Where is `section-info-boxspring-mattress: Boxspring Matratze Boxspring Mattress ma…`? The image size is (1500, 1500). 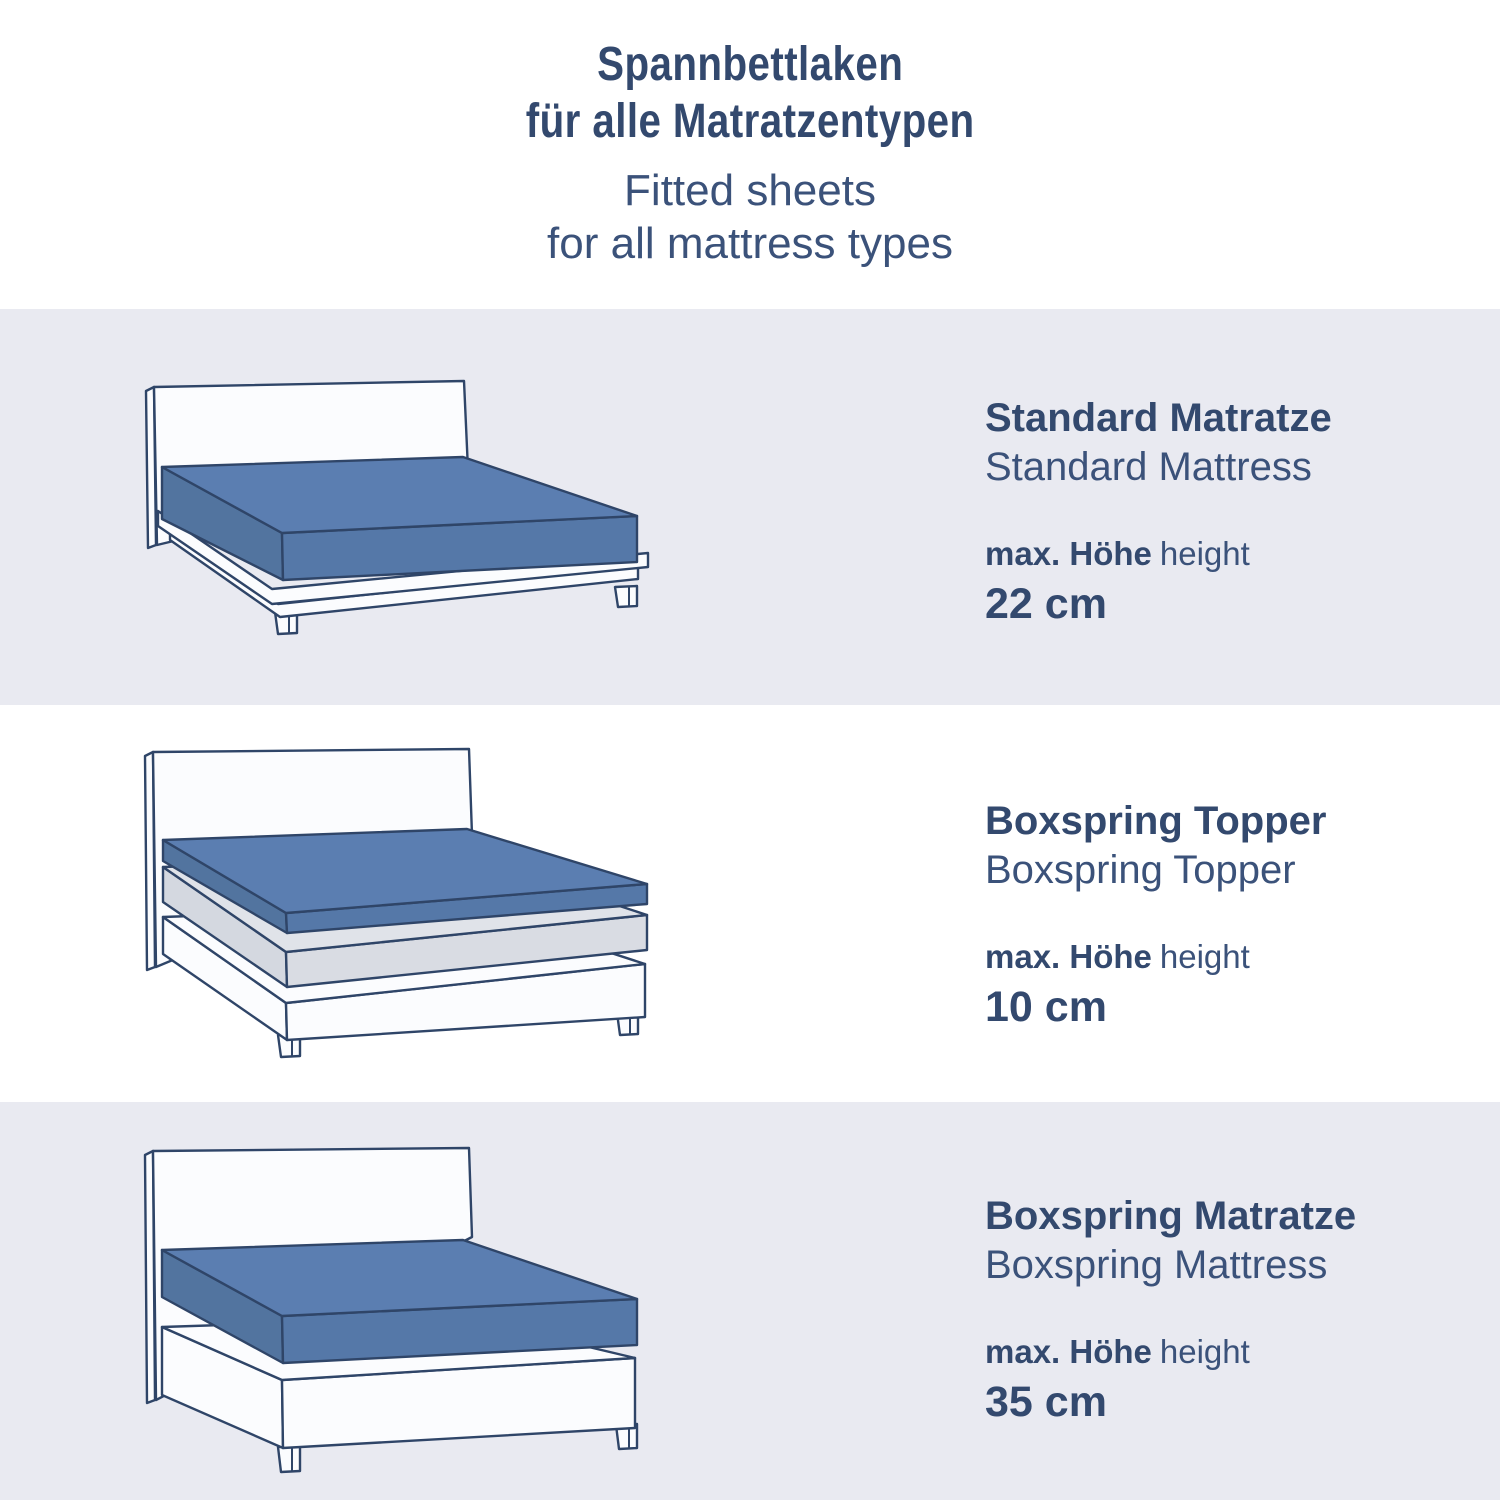 section-info-boxspring-mattress: Boxspring Matratze Boxspring Mattress ma… is located at coordinates (1195, 1309).